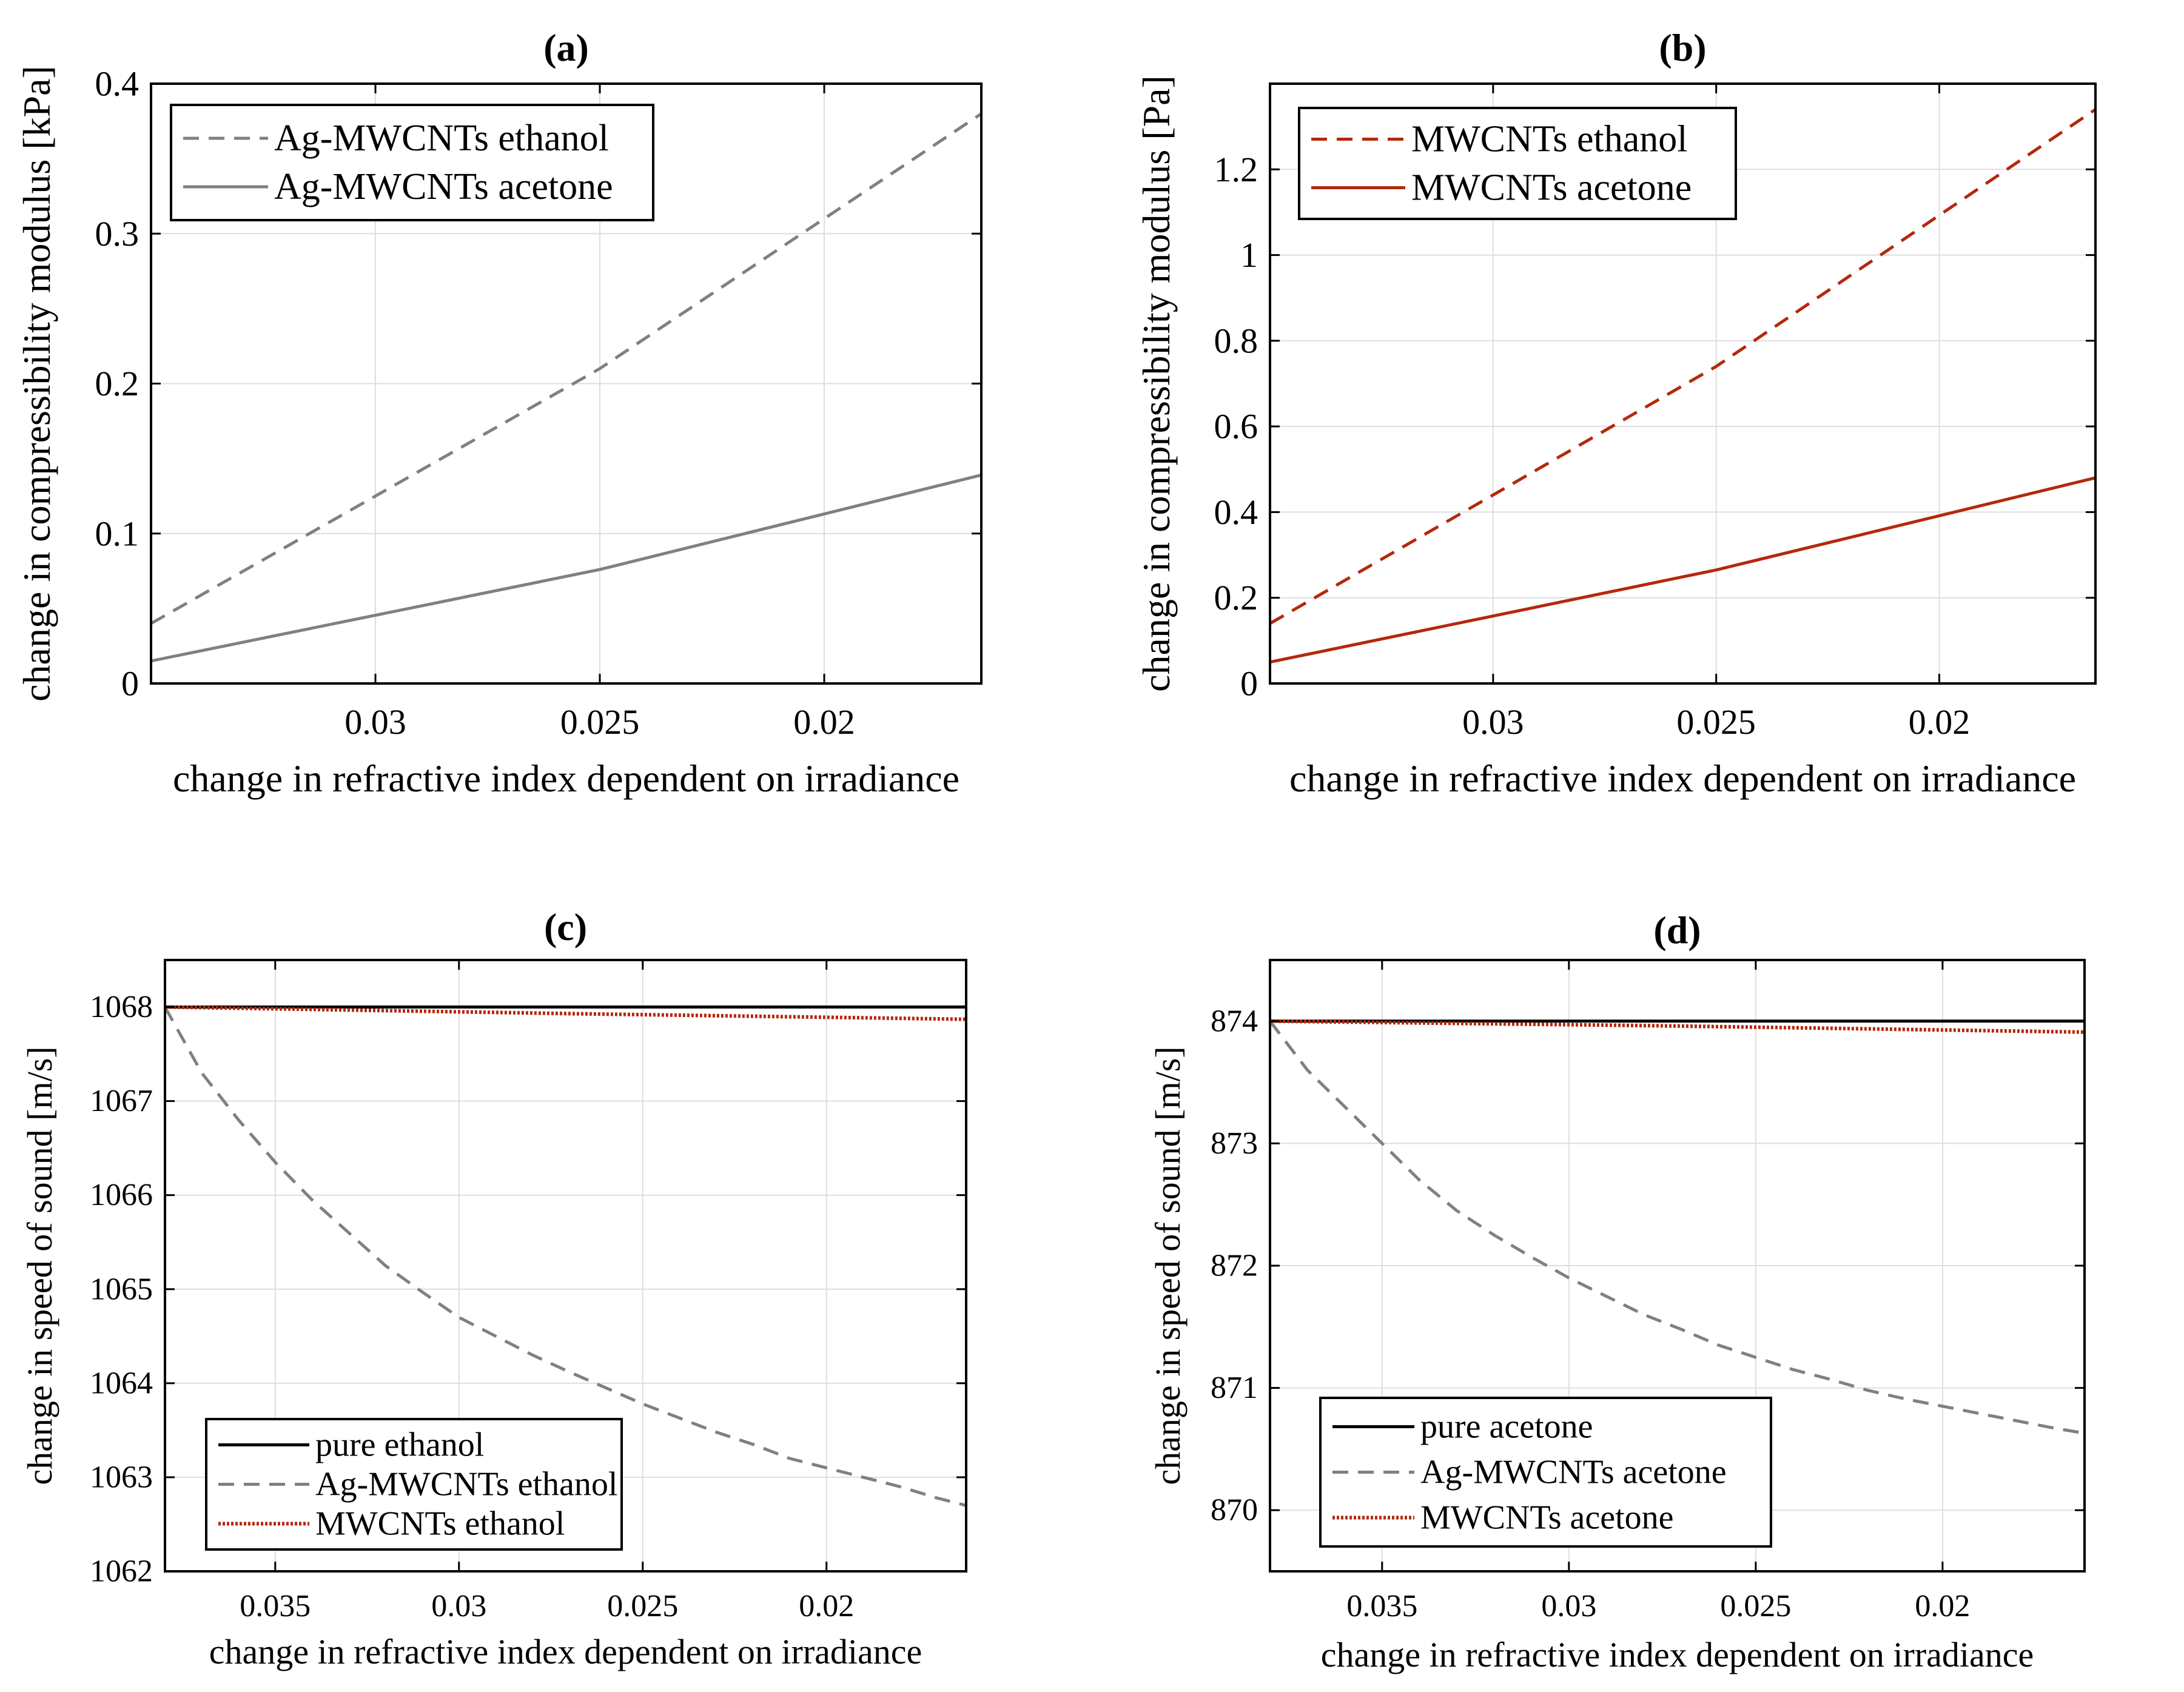 The width and height of the screenshot is (2184, 1692). Describe the element at coordinates (121, 1101) in the screenshot. I see `y-tick-label: 1067` at that location.